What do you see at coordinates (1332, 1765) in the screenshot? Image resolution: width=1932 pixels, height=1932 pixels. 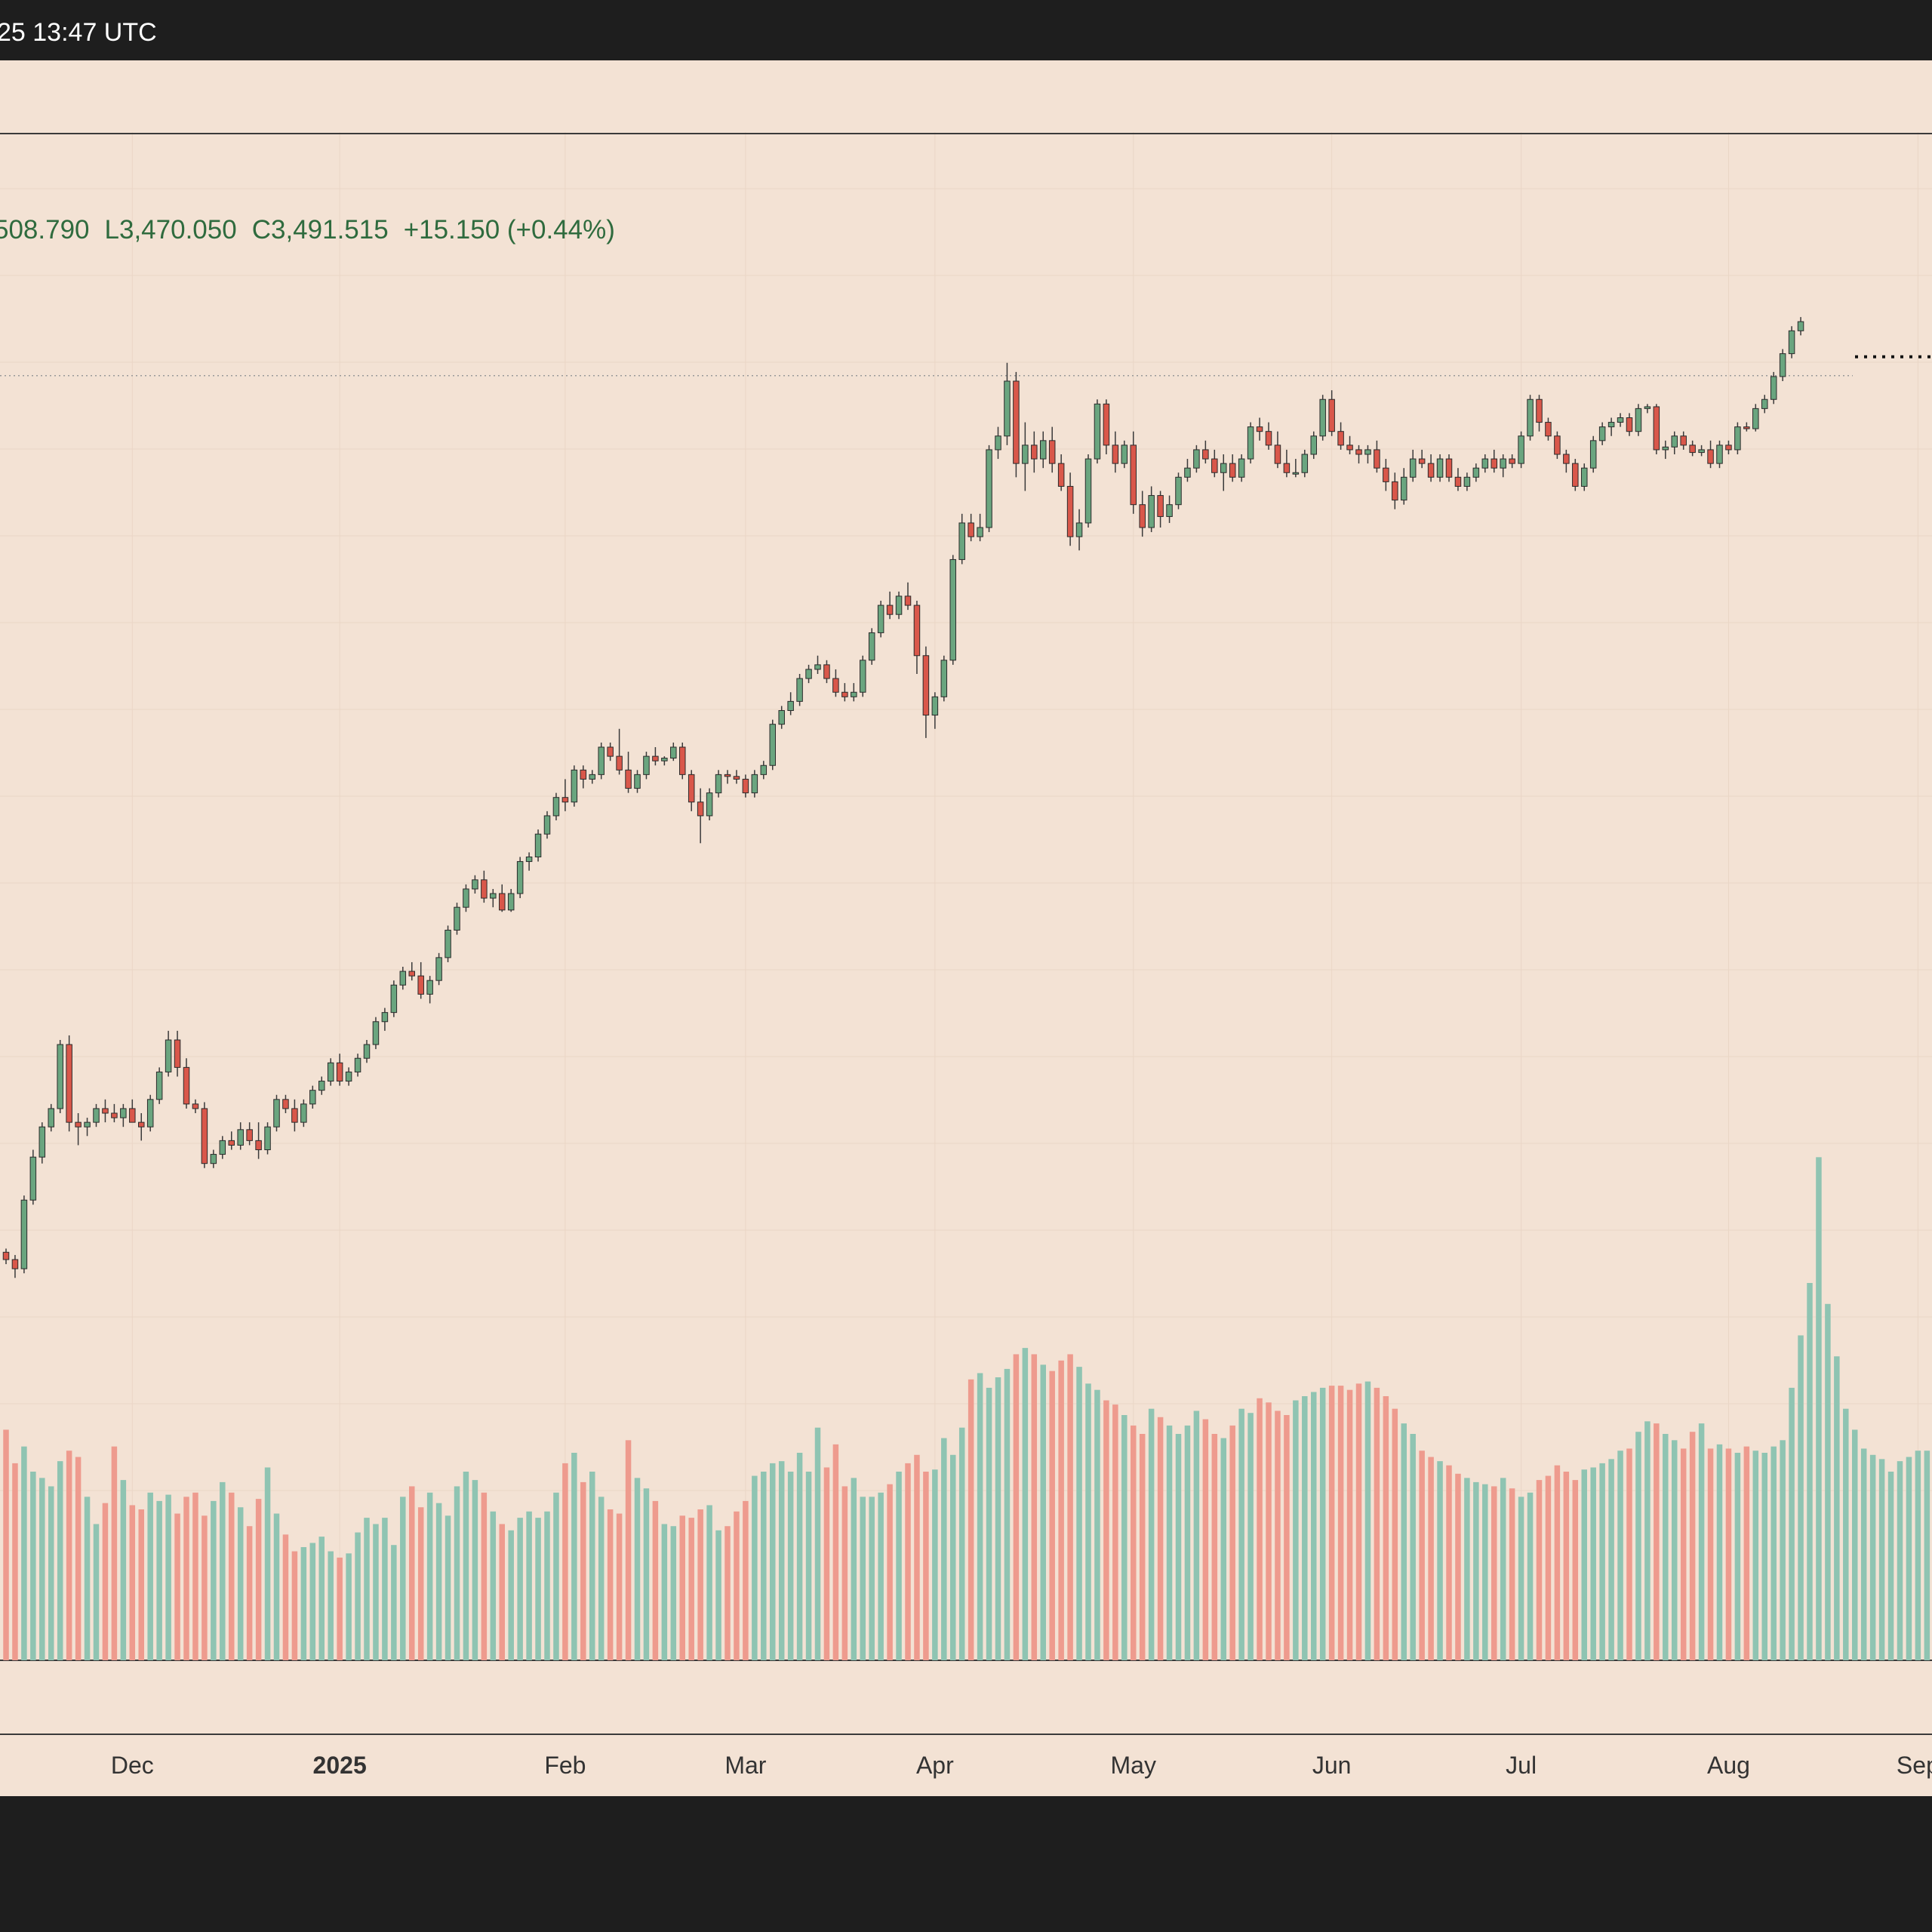 I see `x-tick-label: Jun` at bounding box center [1332, 1765].